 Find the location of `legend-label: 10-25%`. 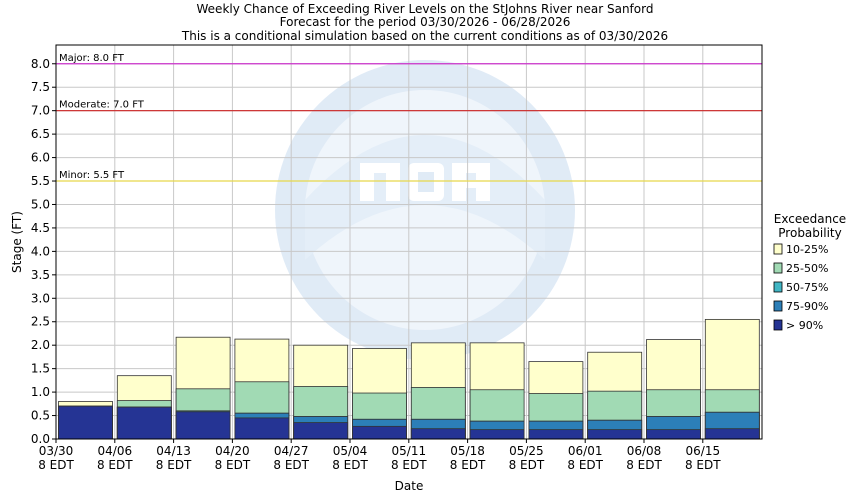

legend-label: 10-25% is located at coordinates (807, 249).